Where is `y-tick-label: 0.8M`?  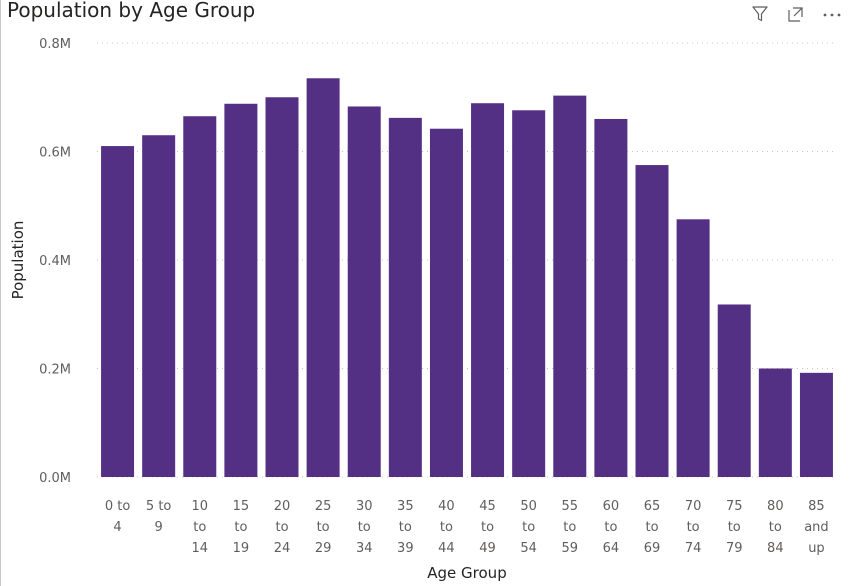
y-tick-label: 0.8M is located at coordinates (55, 44).